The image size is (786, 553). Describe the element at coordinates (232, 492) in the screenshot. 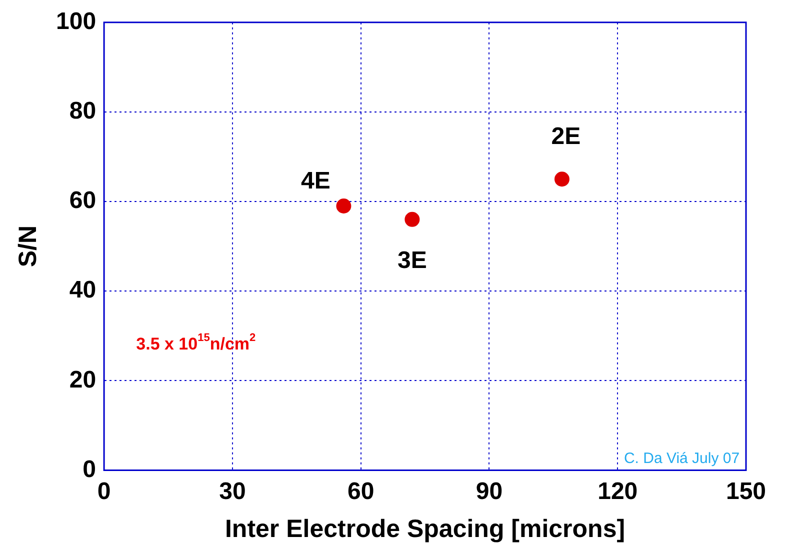

I see `x-tick-label: 30` at that location.